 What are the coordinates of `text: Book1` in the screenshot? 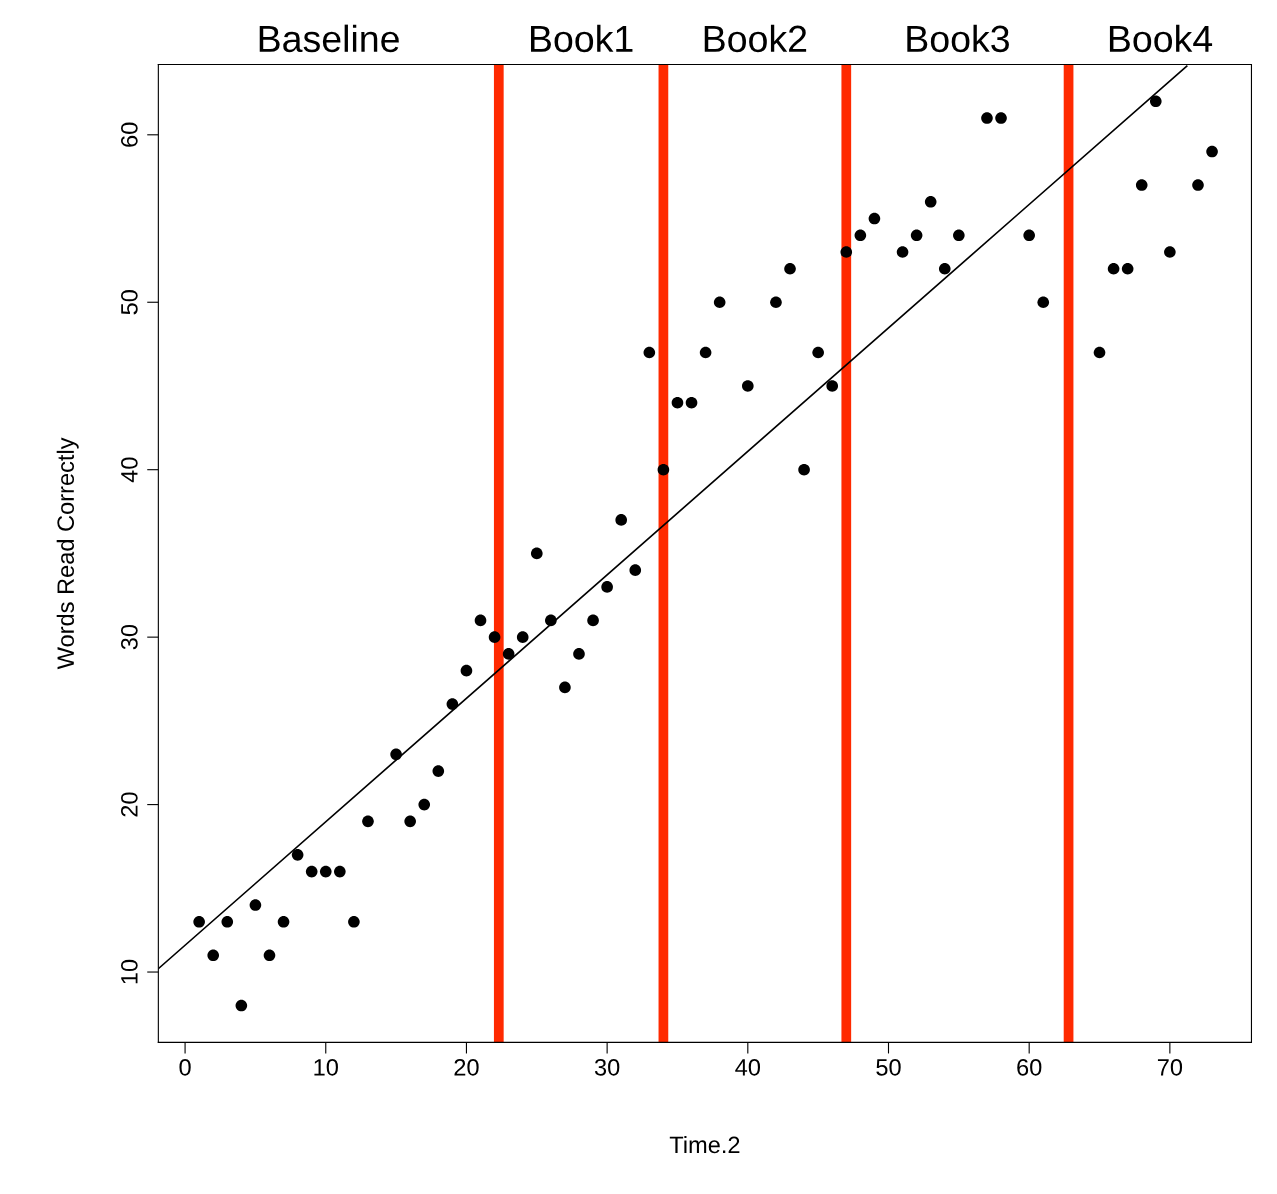 It's located at (582, 38).